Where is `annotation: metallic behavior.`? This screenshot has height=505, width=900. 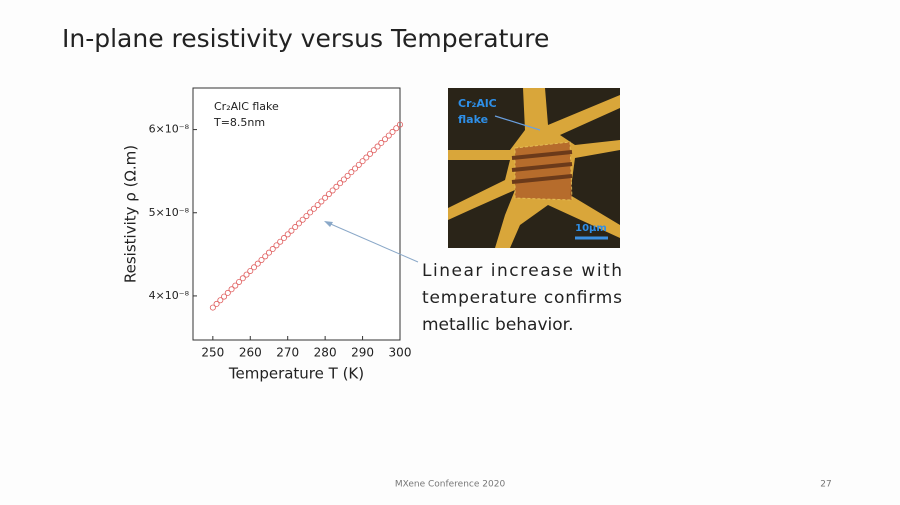
annotation: metallic behavior. is located at coordinates (497, 325).